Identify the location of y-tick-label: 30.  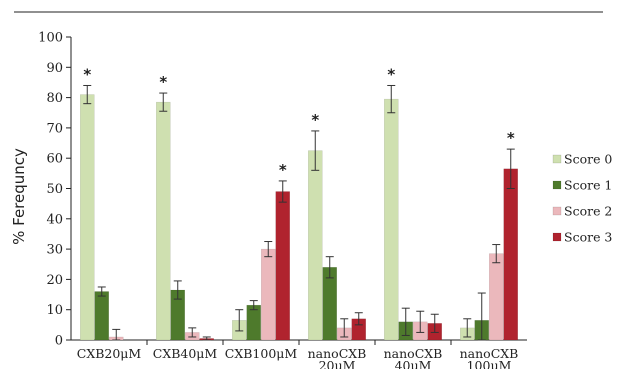
(54, 250).